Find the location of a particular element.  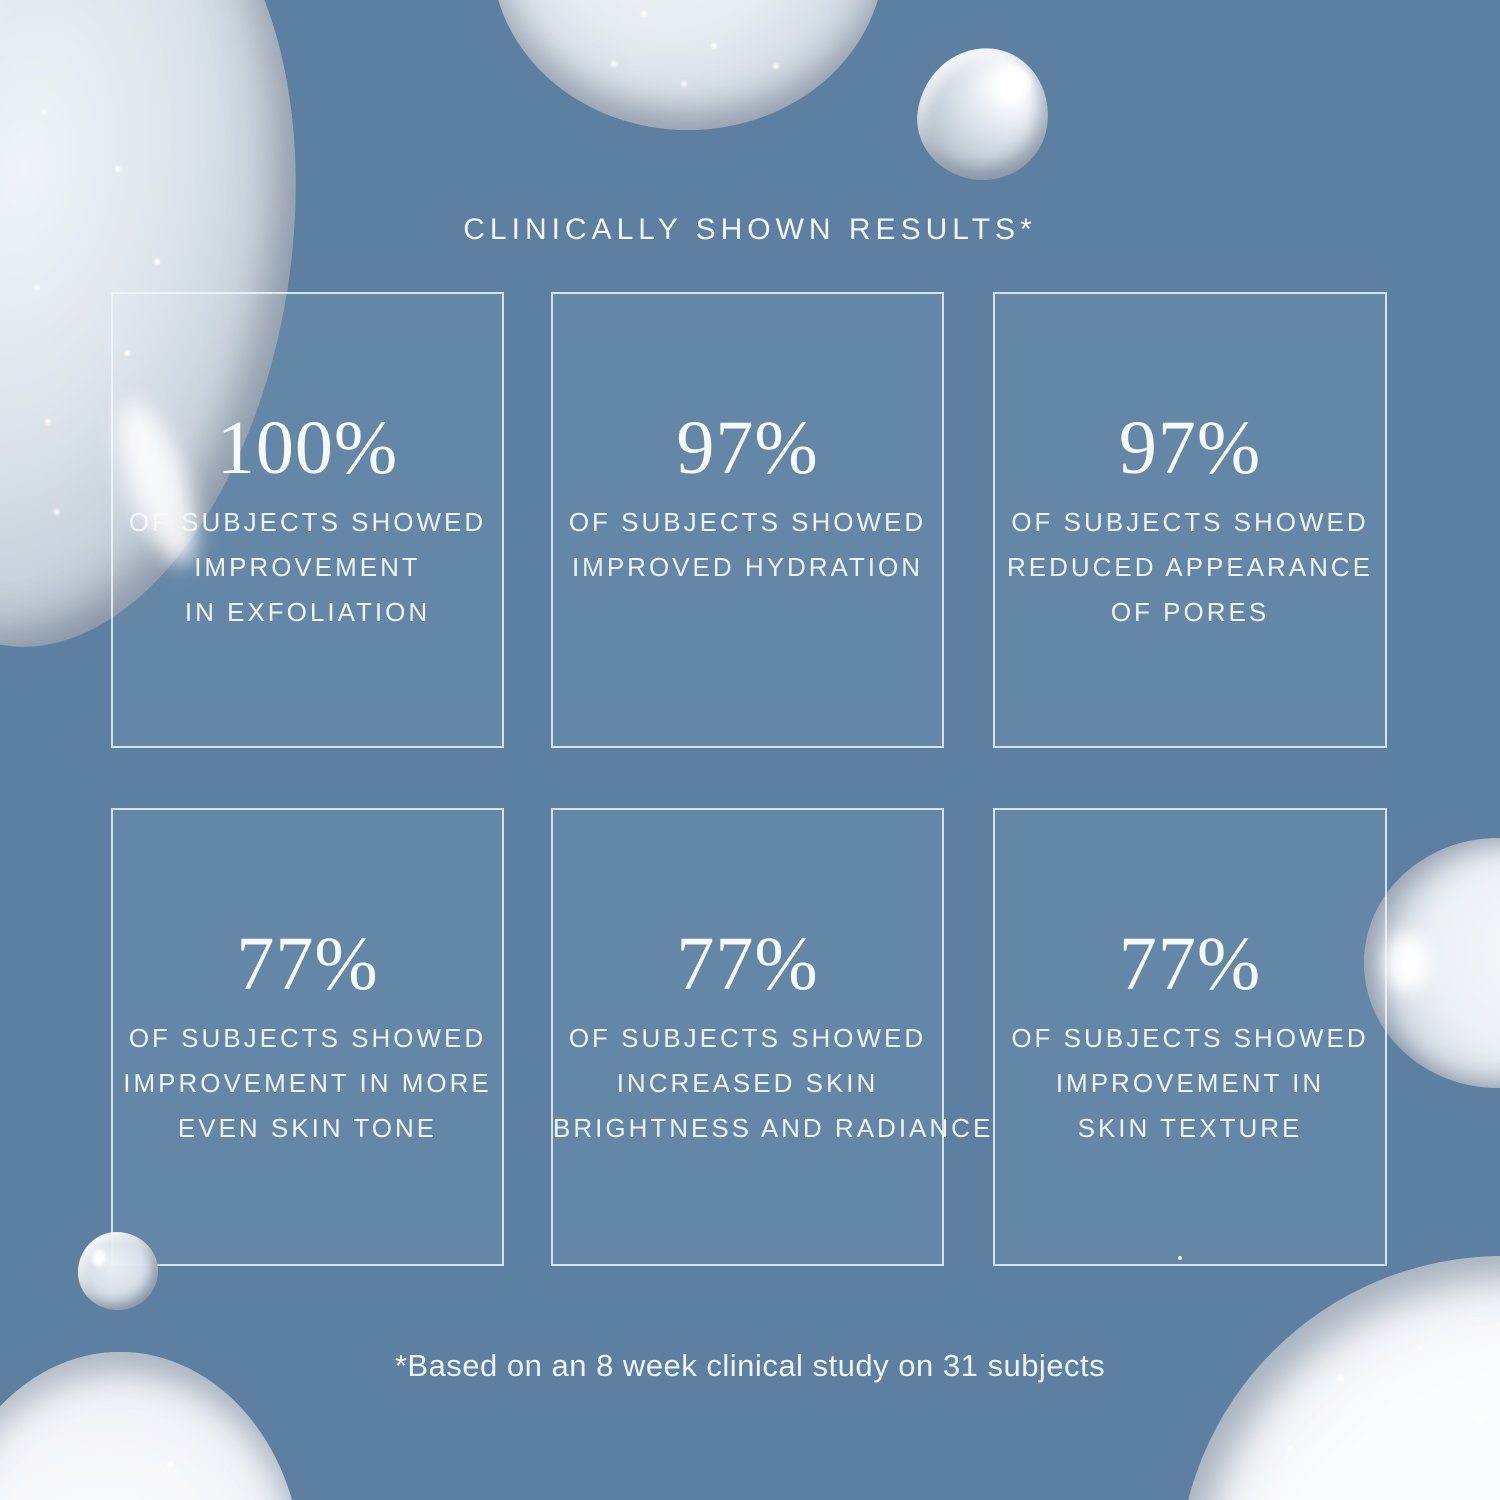

droplet-sparkles is located at coordinates (1180, 1258).